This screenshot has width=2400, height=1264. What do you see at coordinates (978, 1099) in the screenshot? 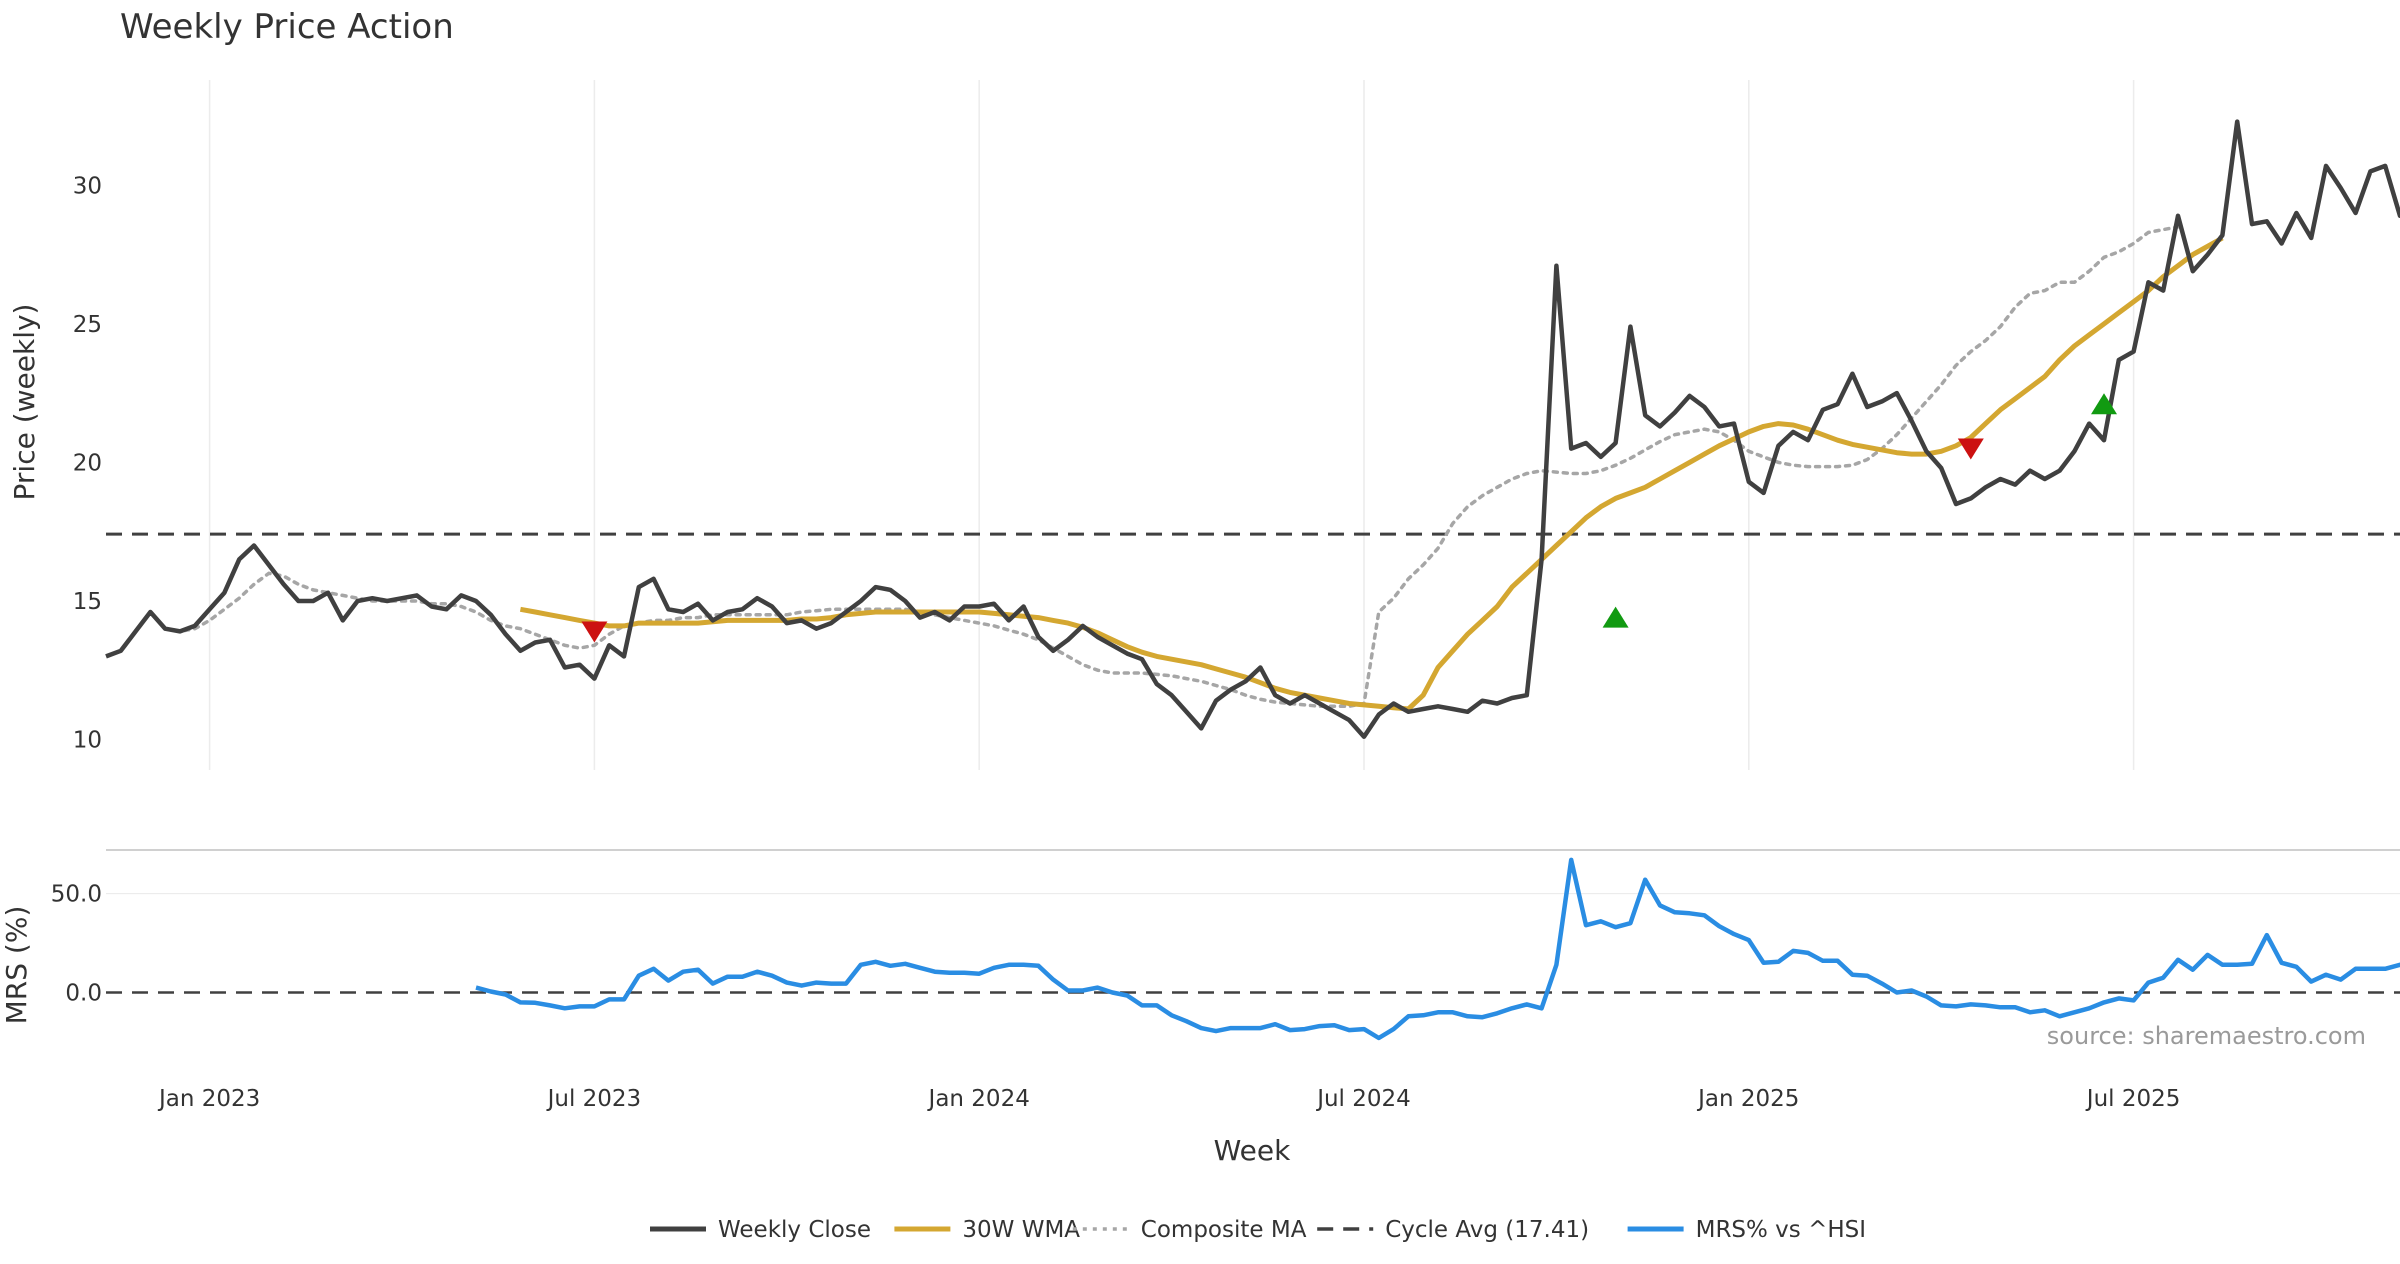
I see `x-tick-label: Jan 2024` at bounding box center [978, 1099].